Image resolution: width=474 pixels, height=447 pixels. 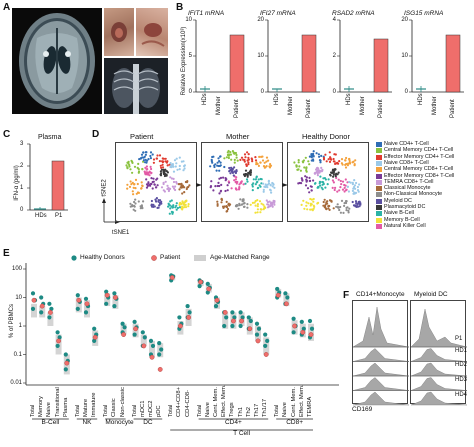 What do you see at coordinates (219, 105) in the screenshot?
I see `panel-b-xlabel-0-1: Mother` at bounding box center [219, 105].